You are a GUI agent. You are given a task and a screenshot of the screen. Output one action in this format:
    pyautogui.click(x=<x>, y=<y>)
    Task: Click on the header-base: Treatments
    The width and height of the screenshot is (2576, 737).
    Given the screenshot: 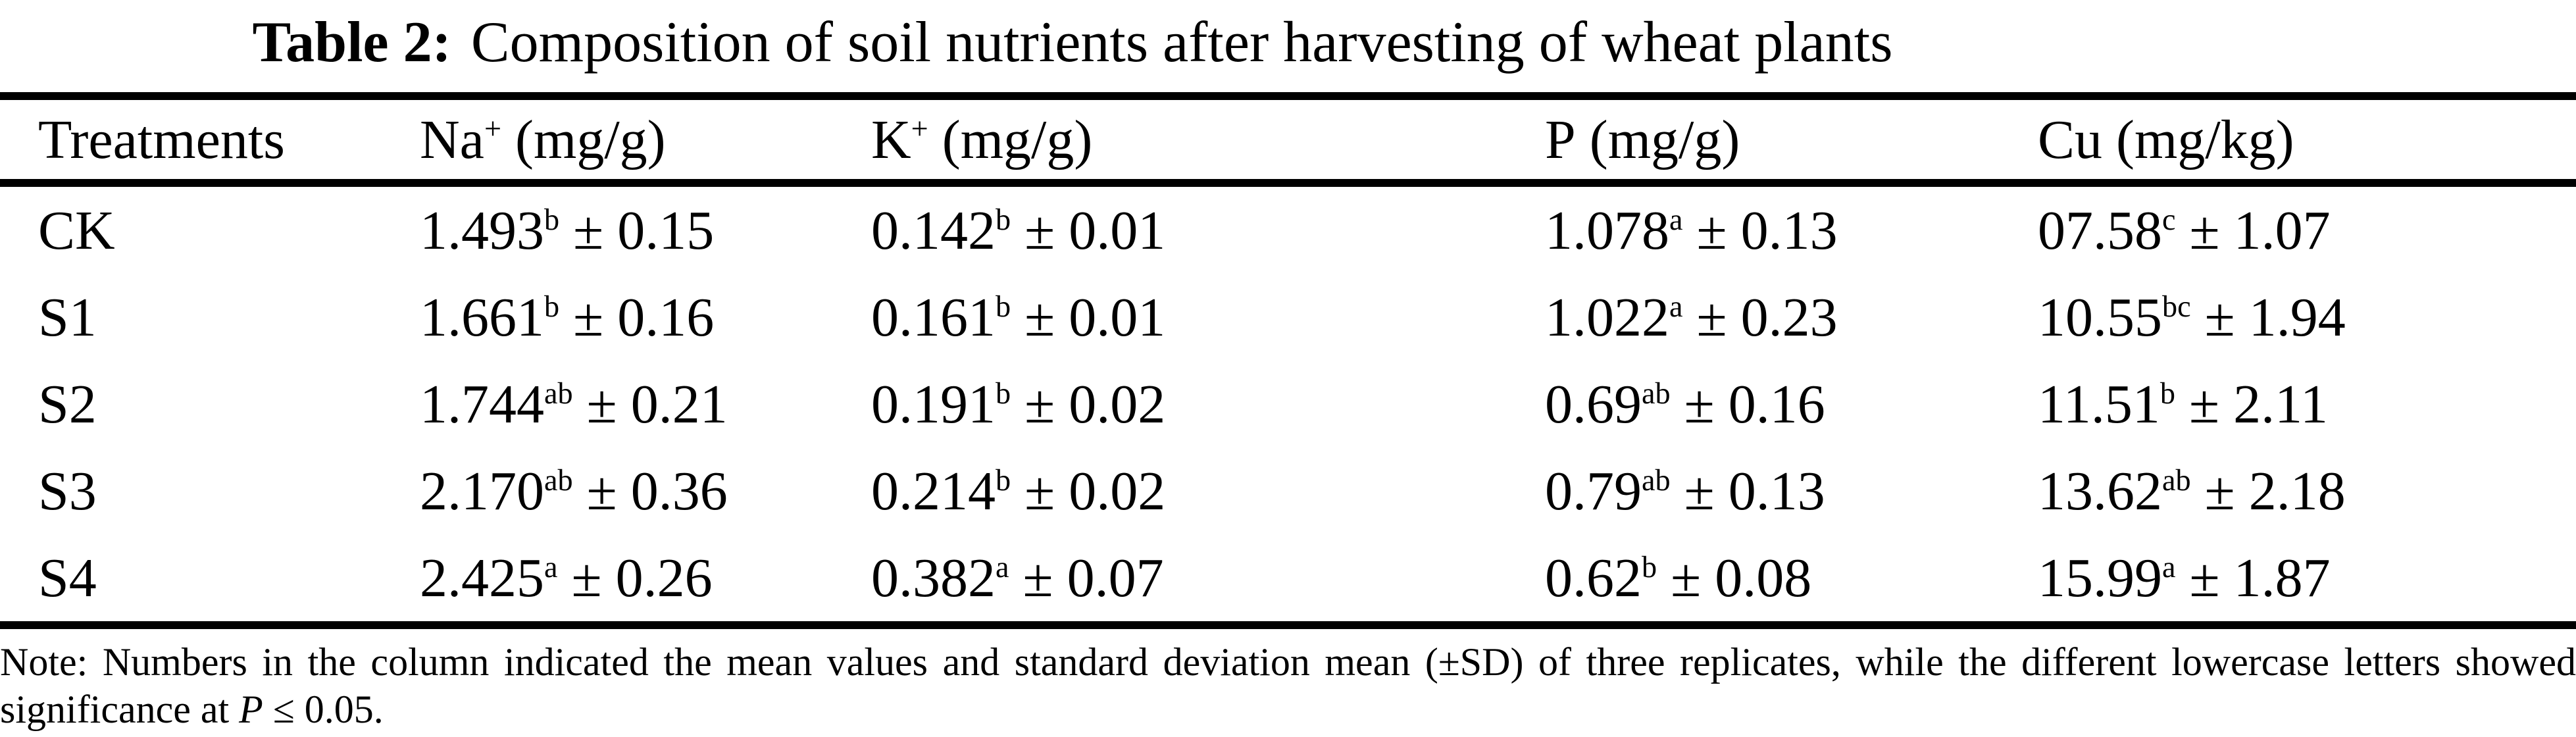 What is the action you would take?
    pyautogui.click(x=161, y=139)
    